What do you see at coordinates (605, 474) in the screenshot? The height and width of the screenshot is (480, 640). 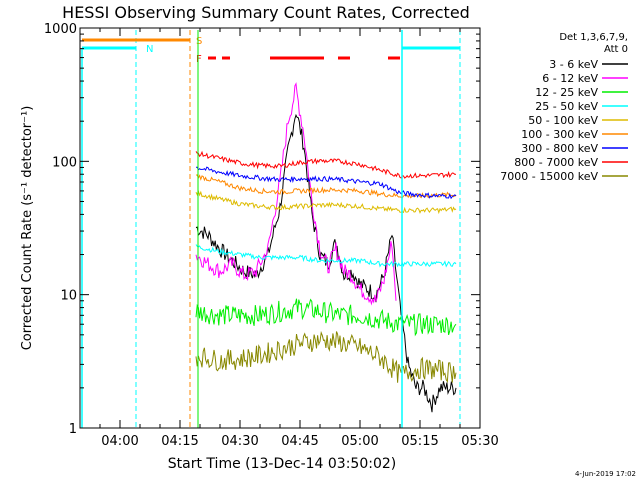 I see `timestamp: 4-Jun-2019 17:02` at bounding box center [605, 474].